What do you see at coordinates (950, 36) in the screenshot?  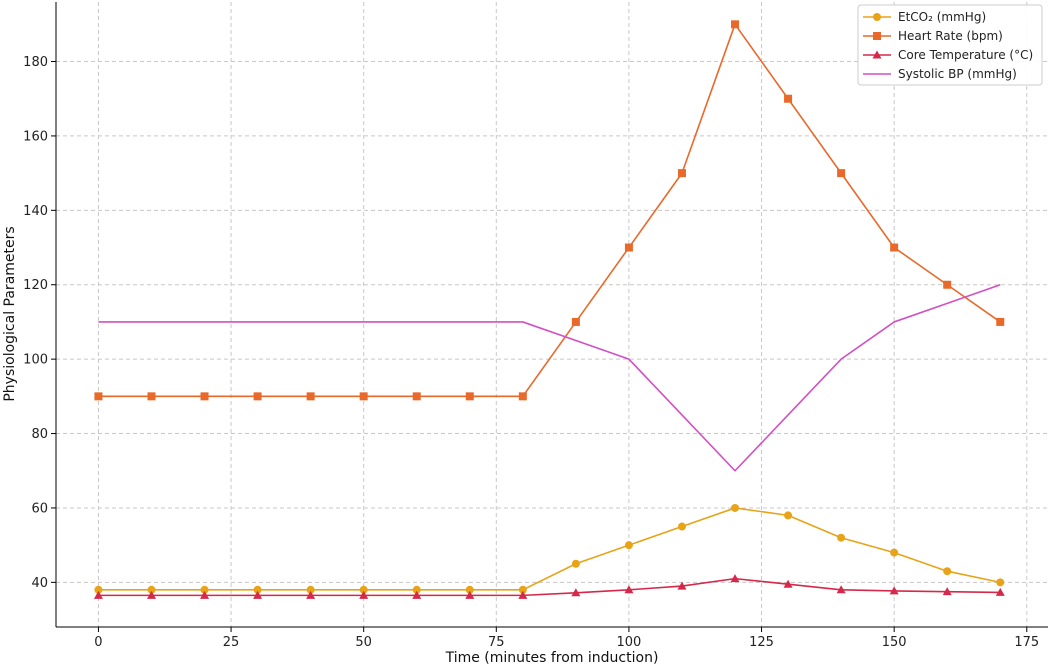 I see `legend-label: Heart Rate (bpm)` at bounding box center [950, 36].